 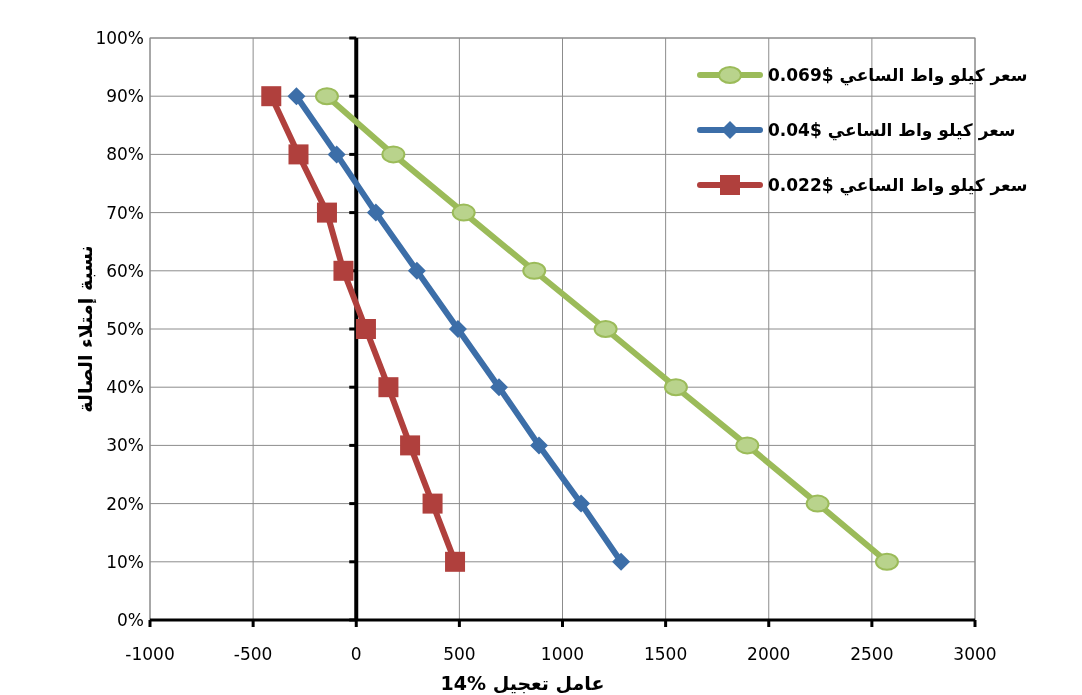 I want to click on x-tick-label: 1000, so click(x=562, y=654).